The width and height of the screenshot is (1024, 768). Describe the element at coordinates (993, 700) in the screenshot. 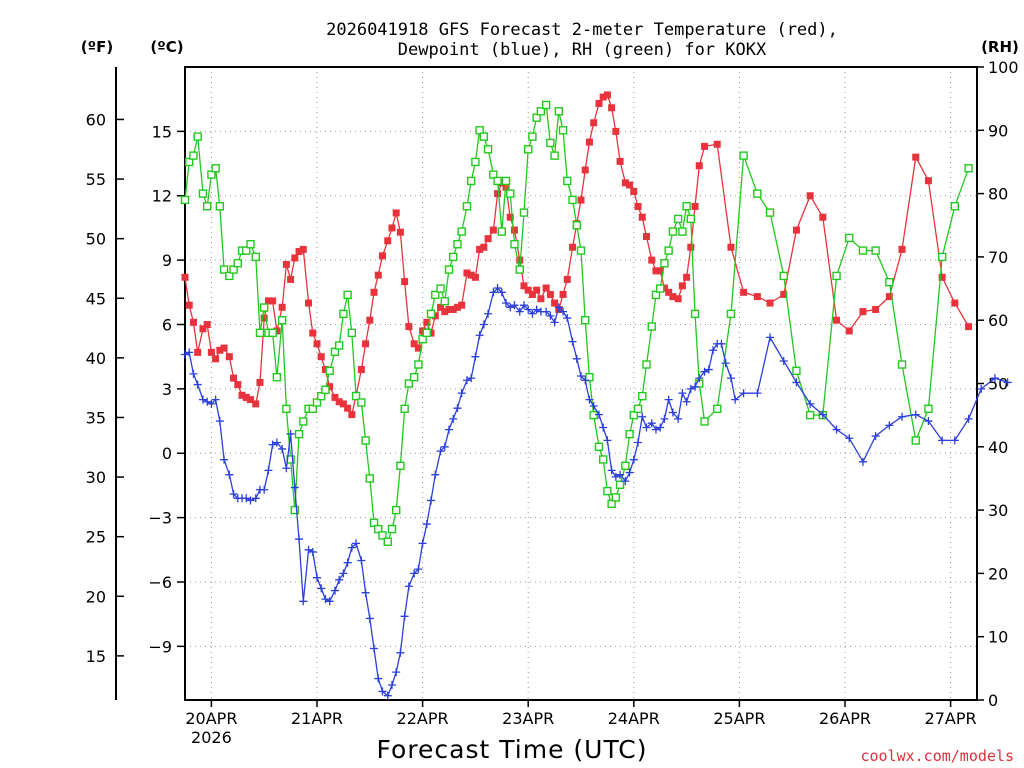

I see `rh-tick-label: 0` at that location.